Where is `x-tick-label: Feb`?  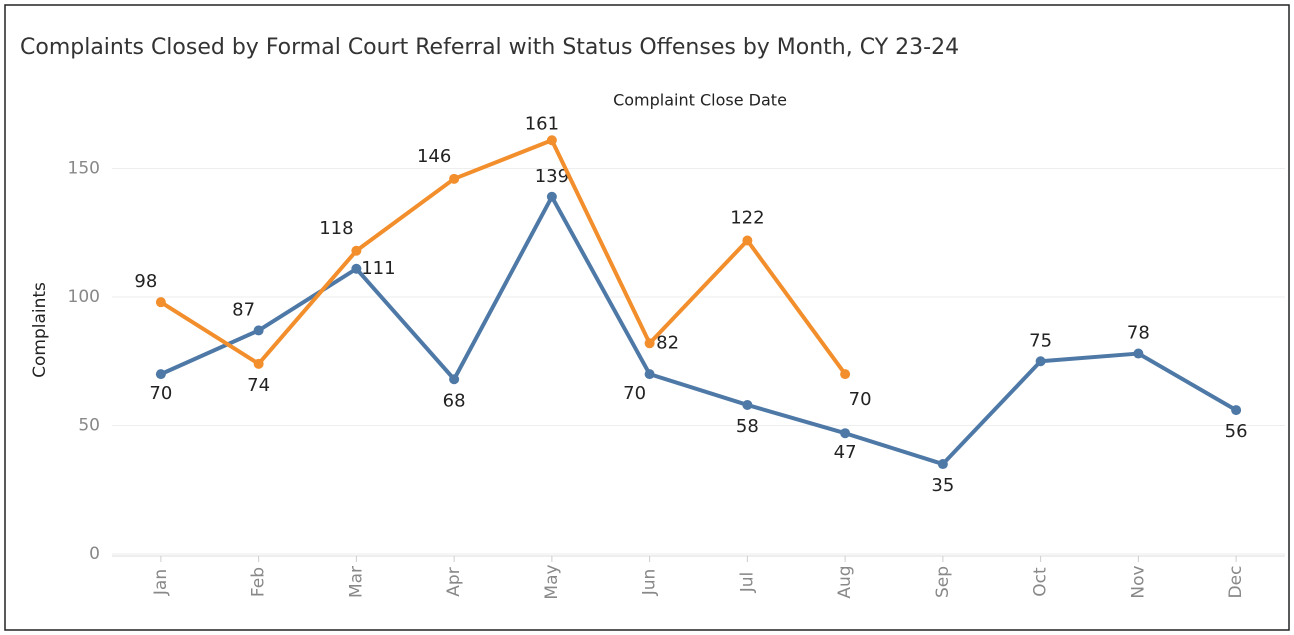 x-tick-label: Feb is located at coordinates (259, 582).